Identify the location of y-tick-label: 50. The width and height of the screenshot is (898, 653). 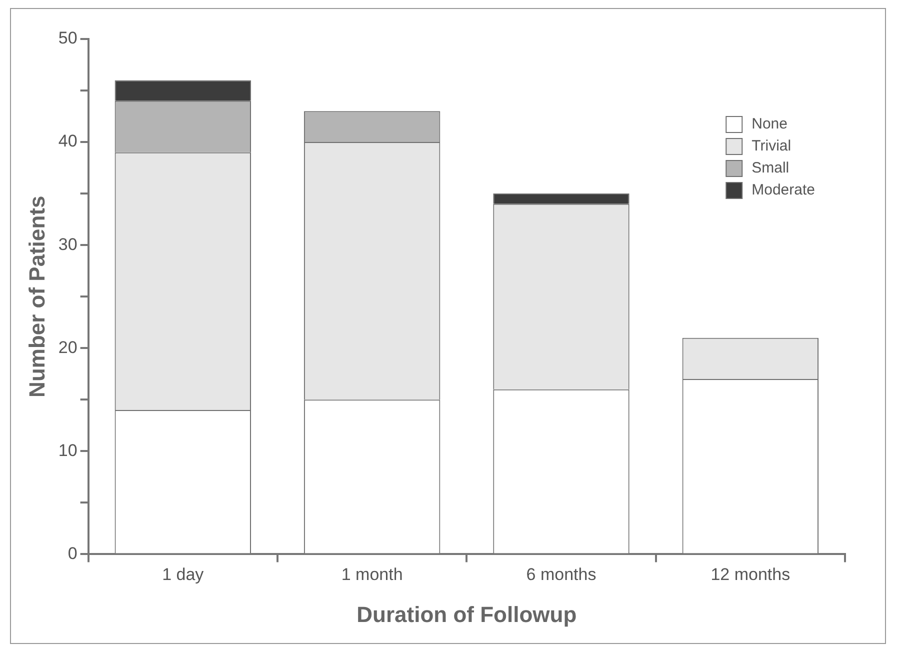
(68, 38).